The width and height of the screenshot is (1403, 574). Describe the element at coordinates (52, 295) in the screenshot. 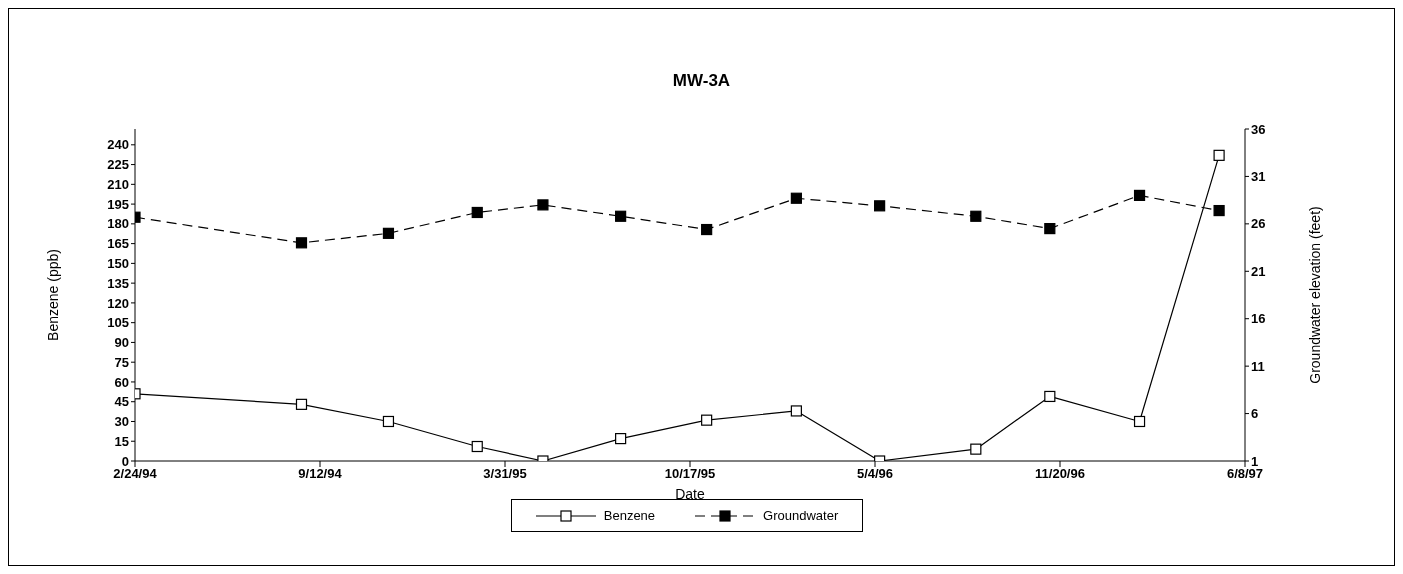

I see `y-axis-title: Benzene (ppb)` at that location.